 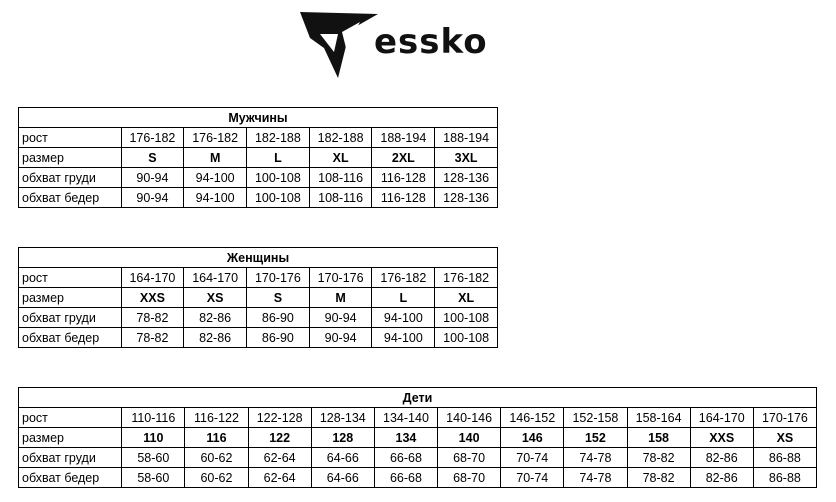 I want to click on table-cell: XS, so click(x=215, y=297).